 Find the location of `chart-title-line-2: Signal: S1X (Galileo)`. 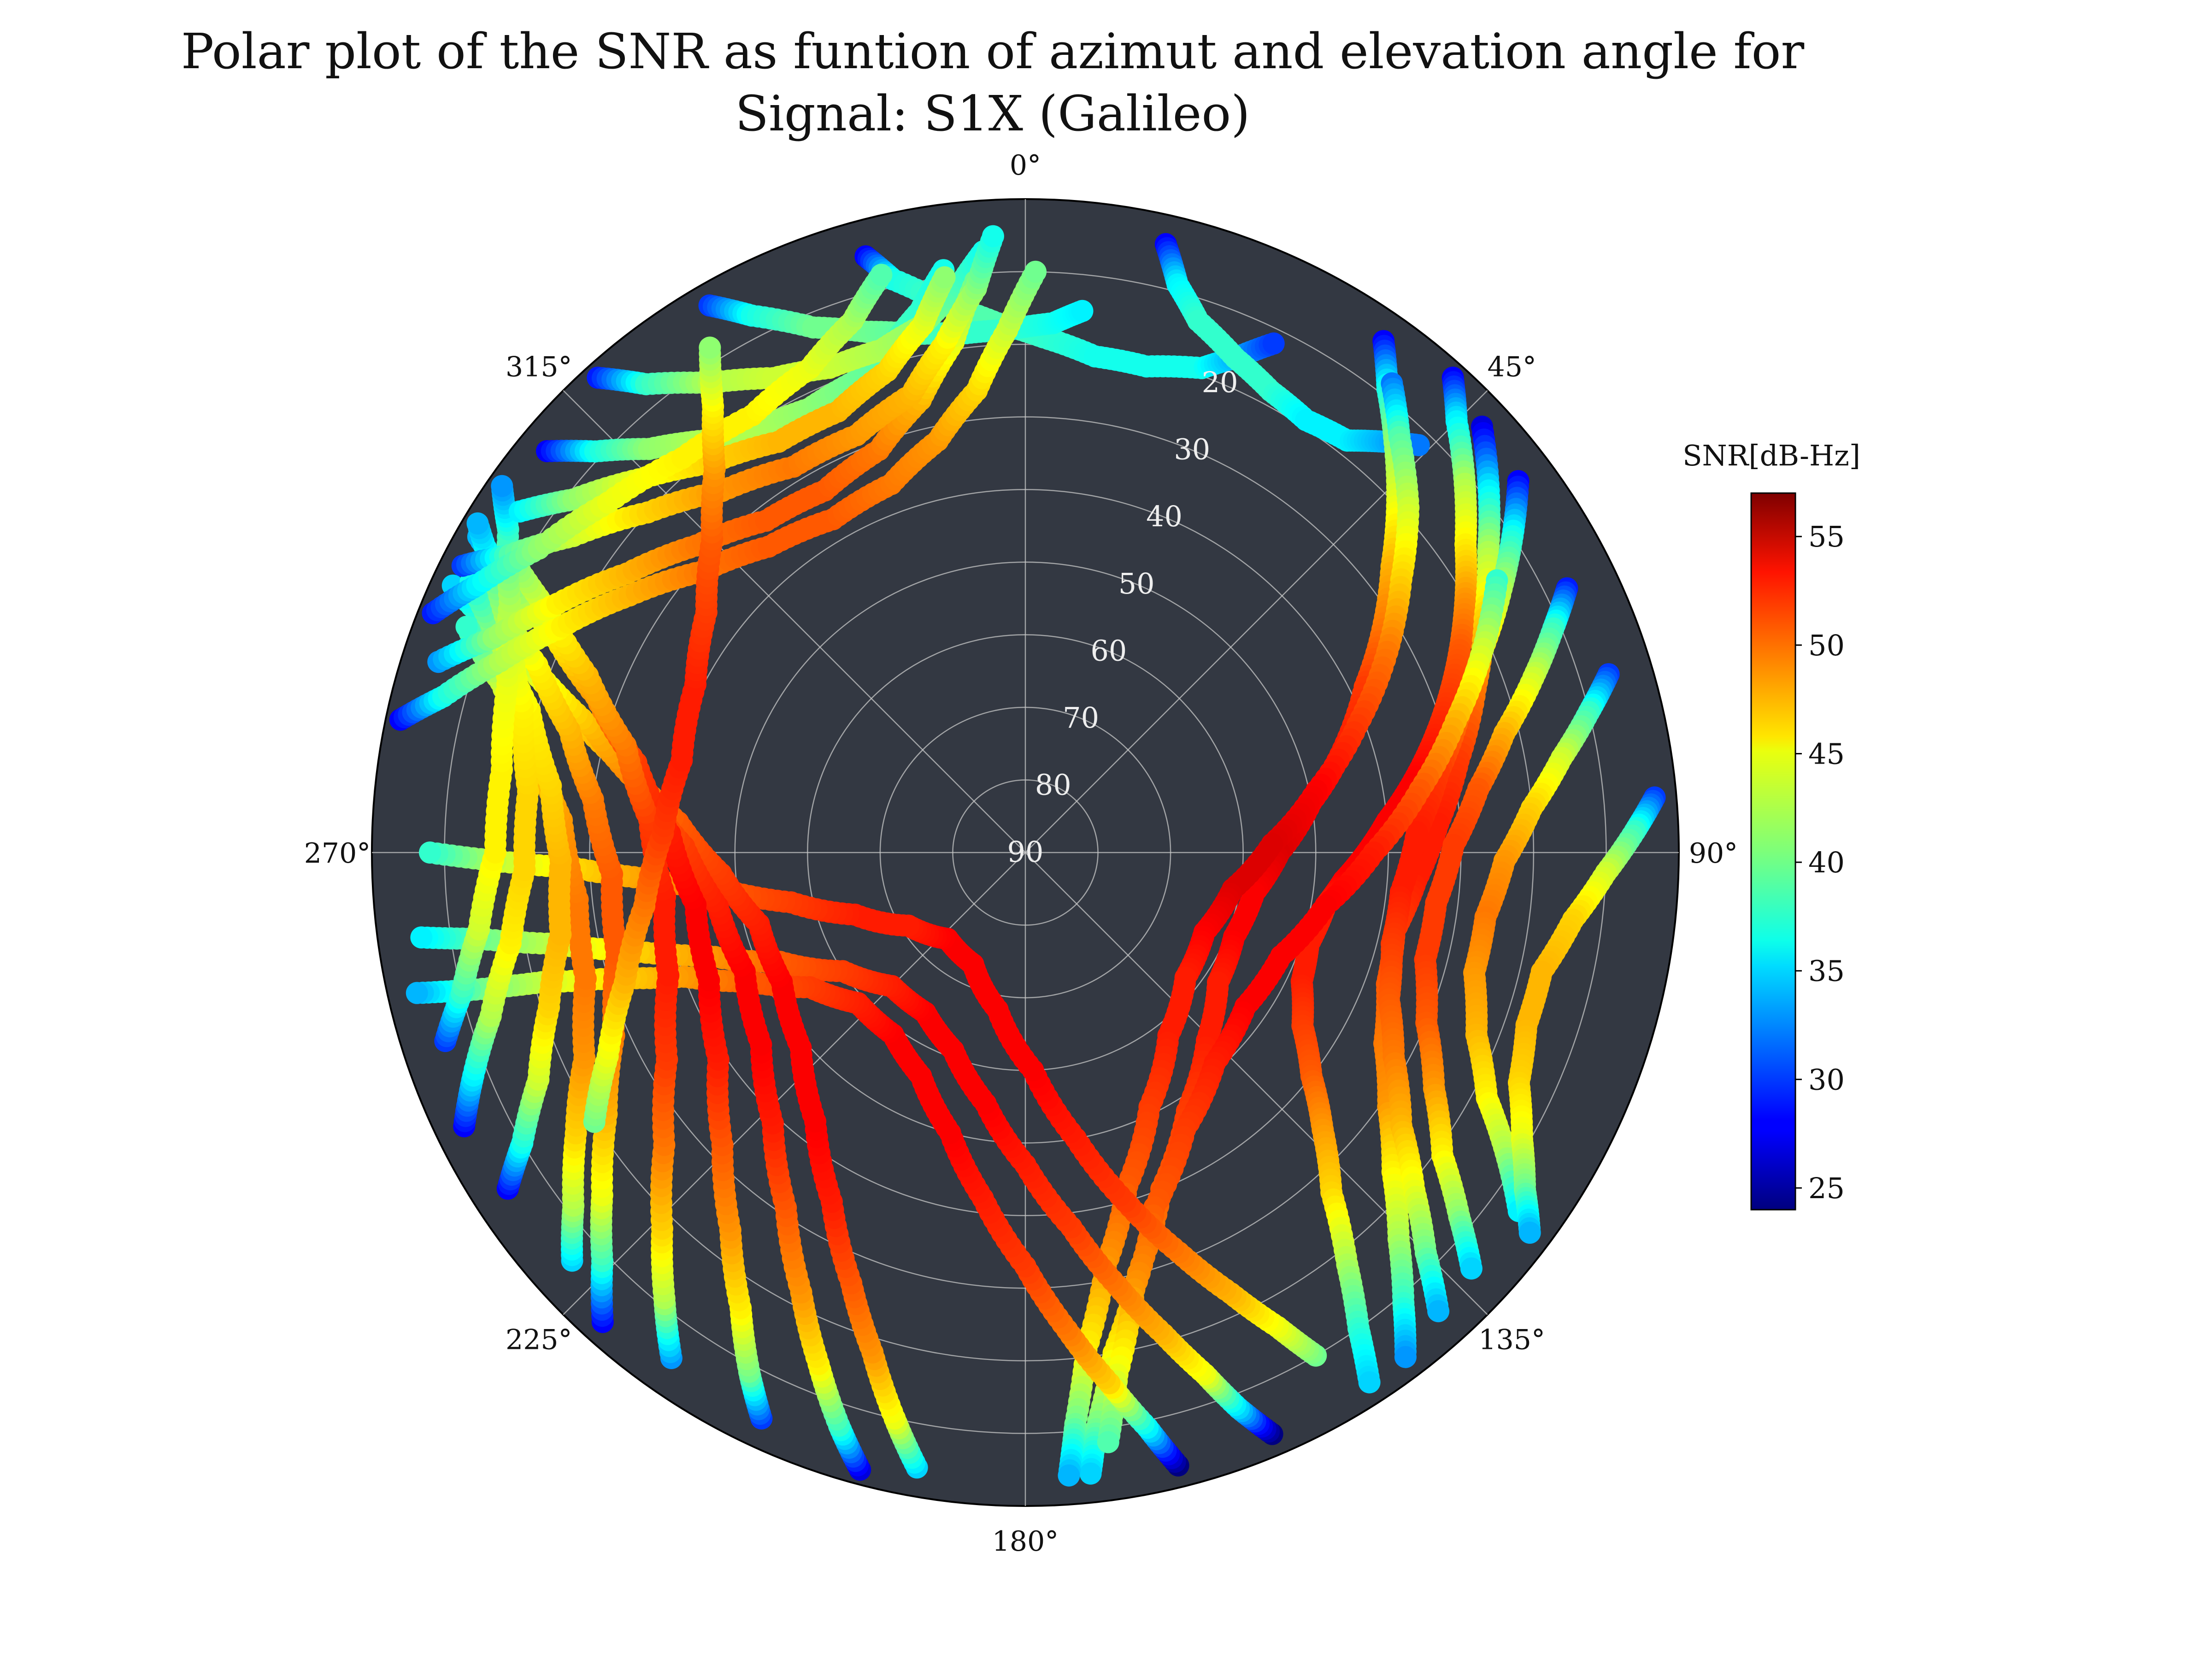

chart-title-line-2: Signal: S1X (Galileo) is located at coordinates (992, 113).